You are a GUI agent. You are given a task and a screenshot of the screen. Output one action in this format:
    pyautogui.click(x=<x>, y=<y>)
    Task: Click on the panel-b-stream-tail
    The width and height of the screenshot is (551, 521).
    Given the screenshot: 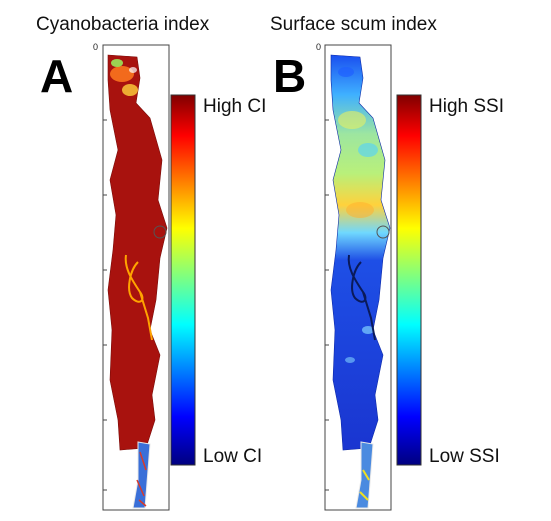 What is the action you would take?
    pyautogui.click(x=364, y=475)
    